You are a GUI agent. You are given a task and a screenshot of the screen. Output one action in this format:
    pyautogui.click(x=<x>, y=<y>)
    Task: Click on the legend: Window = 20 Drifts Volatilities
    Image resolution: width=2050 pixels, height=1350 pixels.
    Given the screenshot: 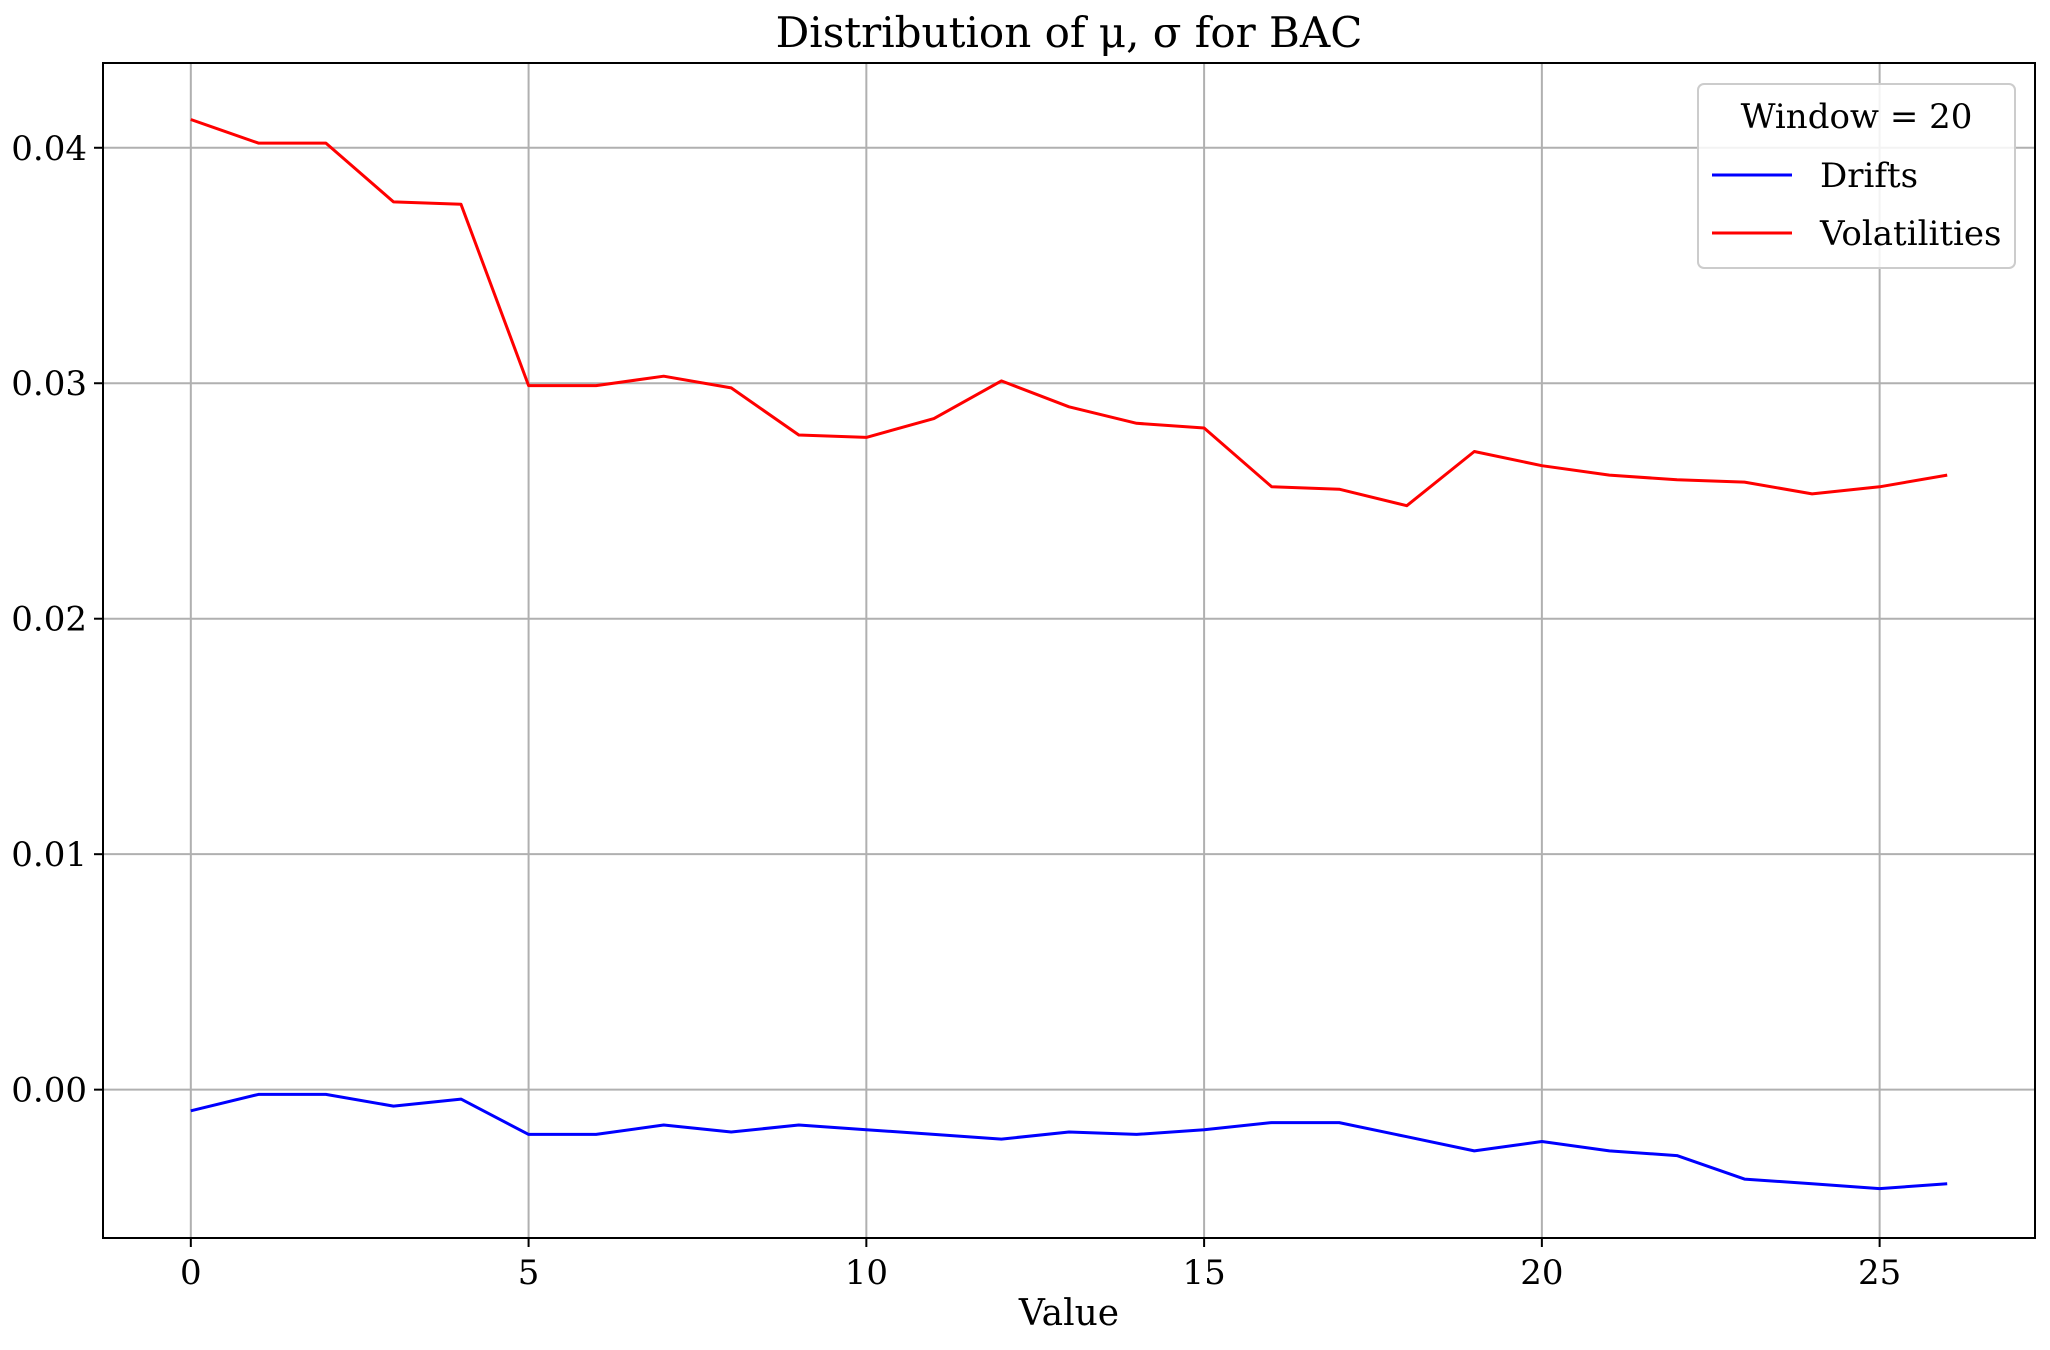 What is the action you would take?
    pyautogui.click(x=1856, y=176)
    